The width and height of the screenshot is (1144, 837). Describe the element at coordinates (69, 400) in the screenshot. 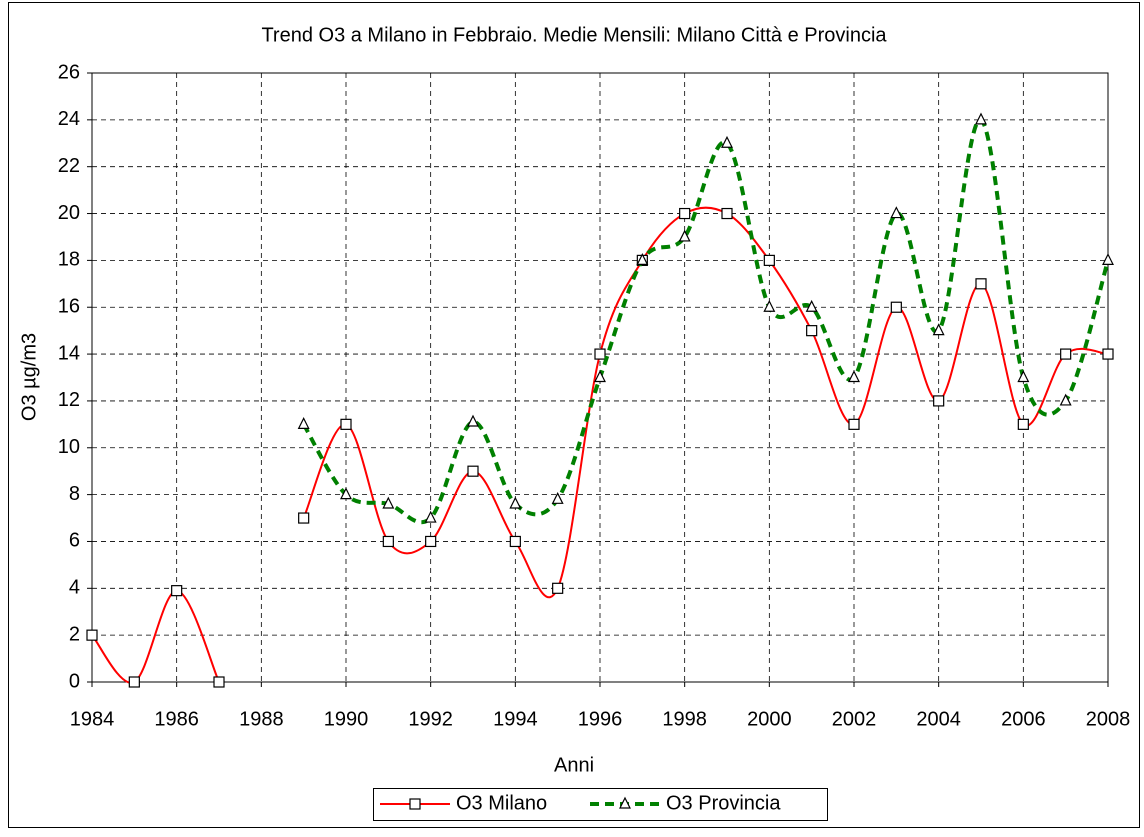

I see `y-tick-label: 12` at that location.